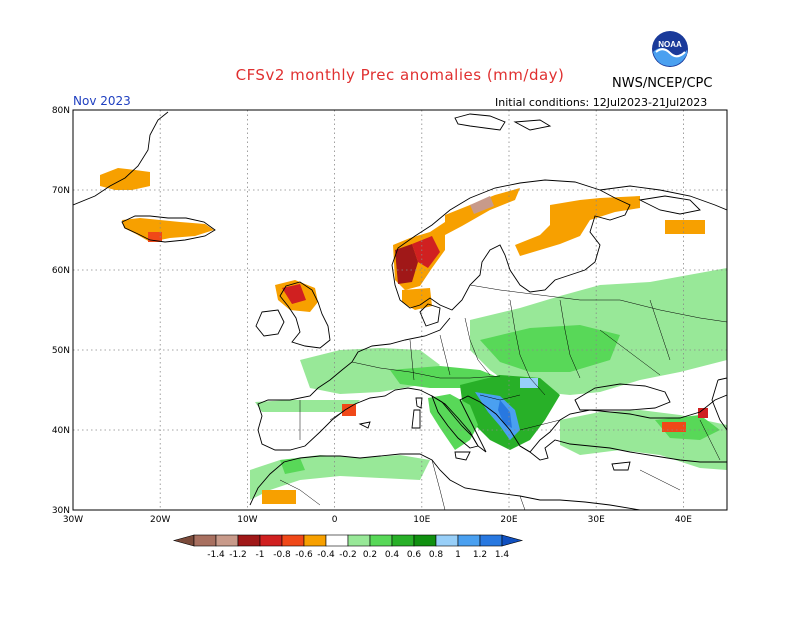 This screenshot has height=618, width=800. I want to click on colorbar-tick-label: 0.2, so click(370, 555).